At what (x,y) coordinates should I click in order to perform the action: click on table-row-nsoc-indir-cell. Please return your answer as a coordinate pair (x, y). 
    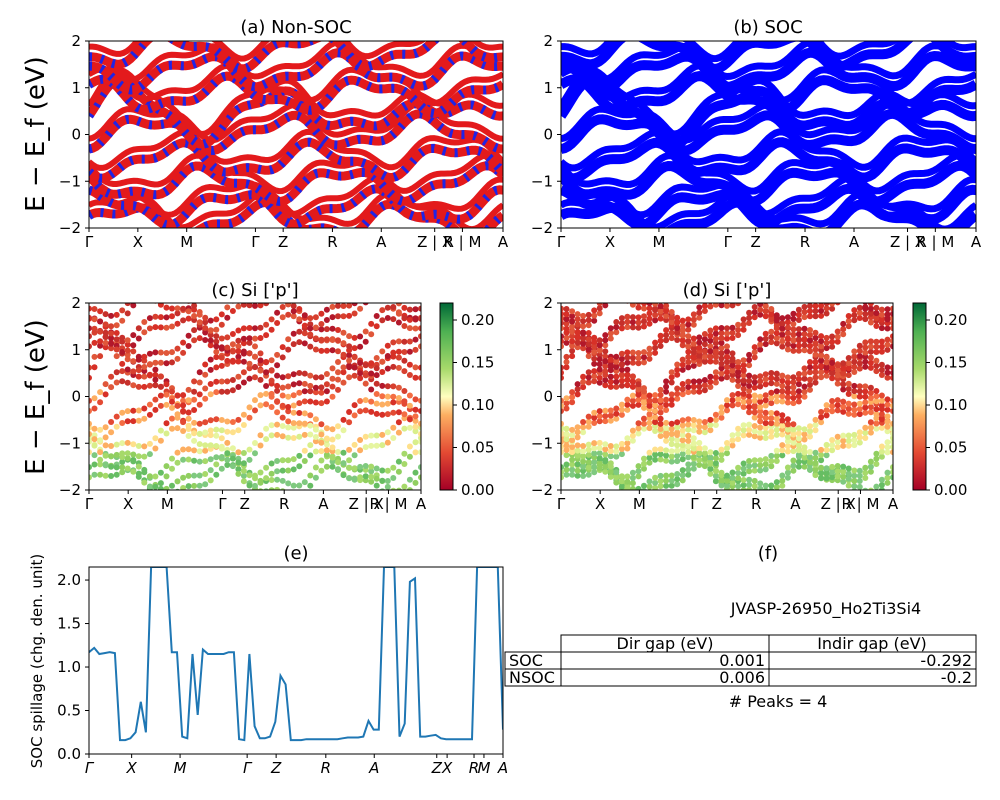
    Looking at the image, I should click on (872, 677).